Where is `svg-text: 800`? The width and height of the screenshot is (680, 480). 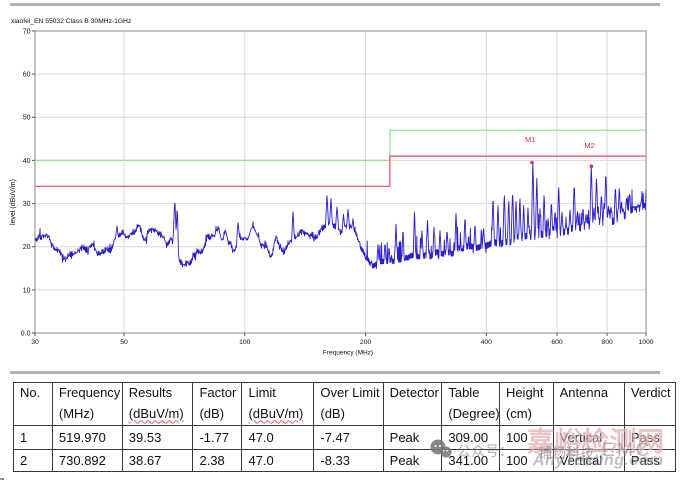 svg-text: 800 is located at coordinates (607, 342).